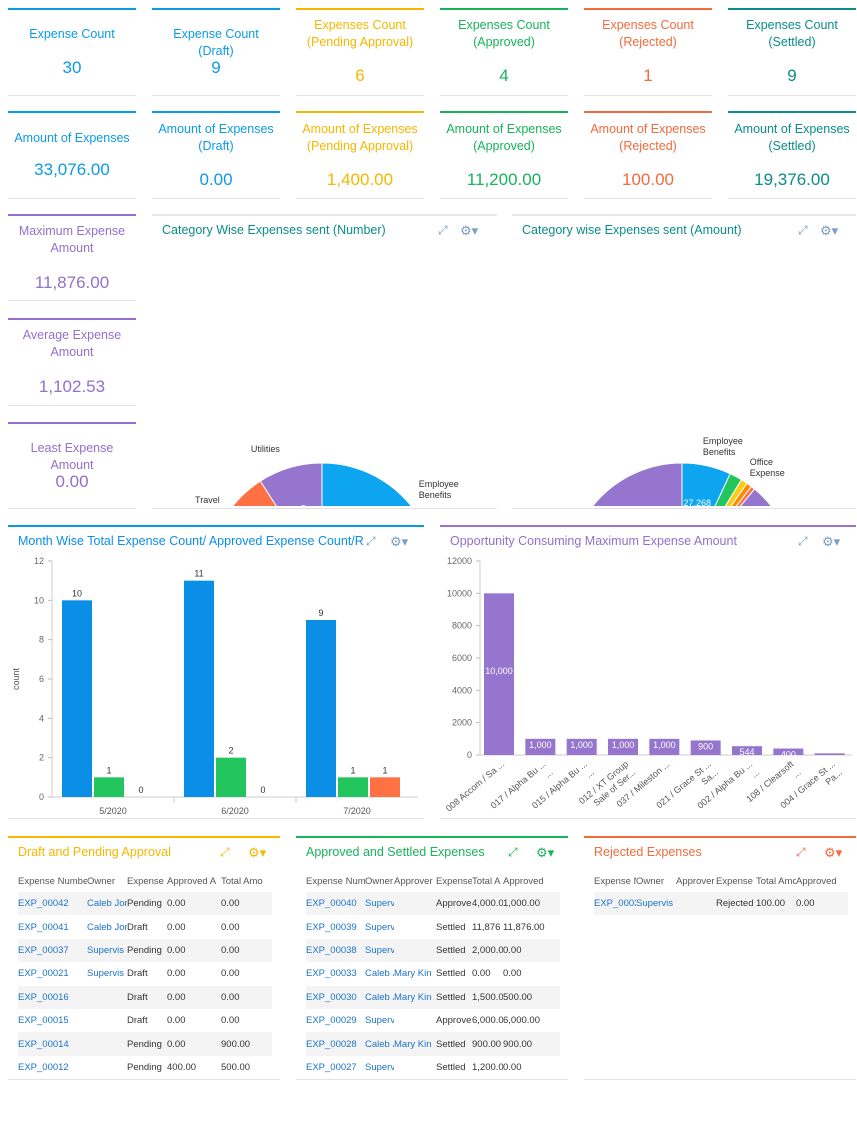 The width and height of the screenshot is (857, 1145). What do you see at coordinates (43, 950) in the screenshot?
I see `table-cell-link: EXP_00037` at bounding box center [43, 950].